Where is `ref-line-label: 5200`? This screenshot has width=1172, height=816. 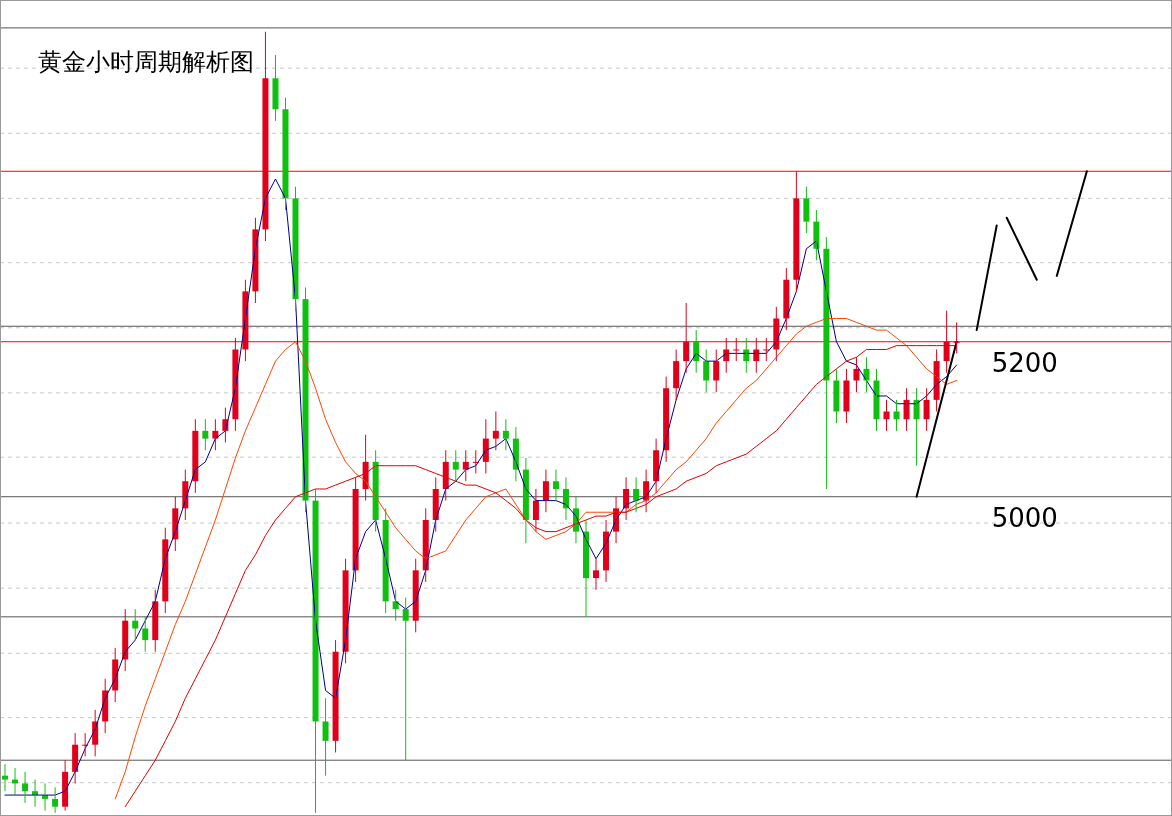 ref-line-label: 5200 is located at coordinates (1024, 362).